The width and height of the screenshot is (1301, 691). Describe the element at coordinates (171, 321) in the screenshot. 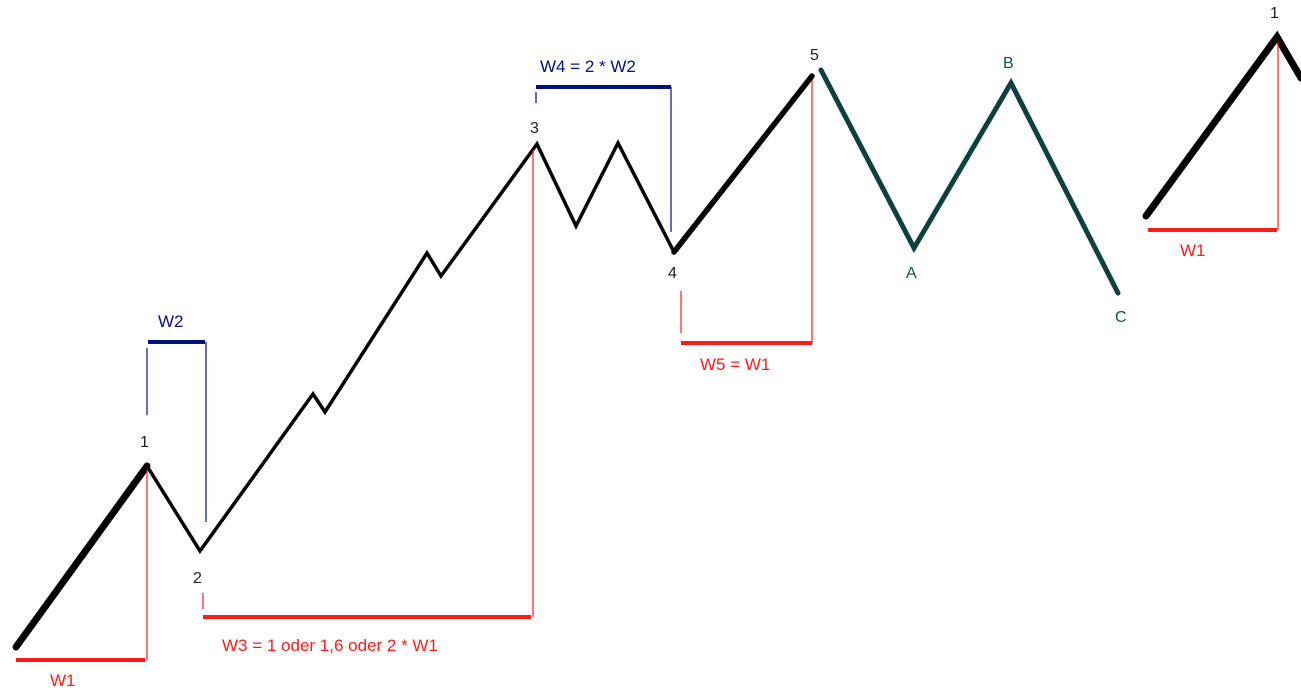

I see `measure-label-w2: W2` at that location.